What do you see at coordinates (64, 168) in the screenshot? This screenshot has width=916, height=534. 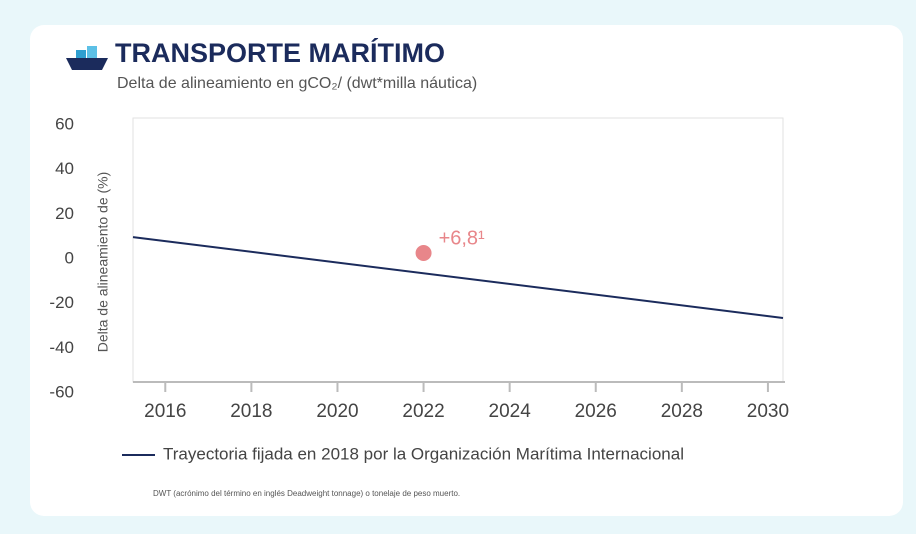 I see `y-tick-label: 40` at bounding box center [64, 168].